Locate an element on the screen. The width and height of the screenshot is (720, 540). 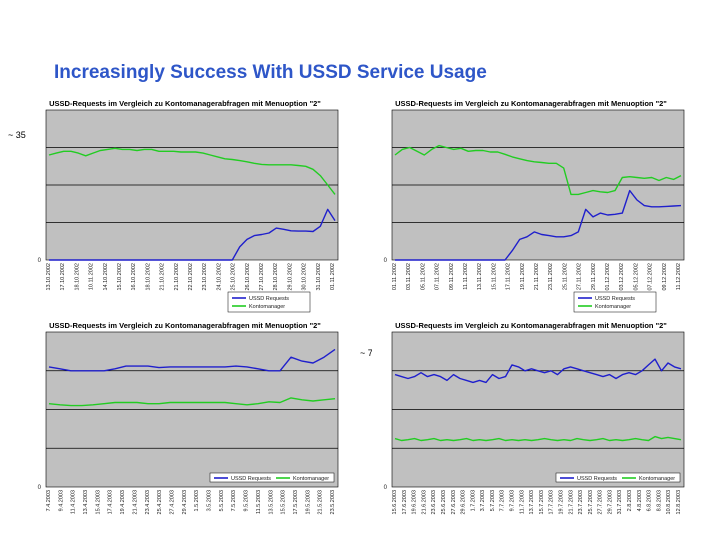
x-tick-label: 29.4.2003 is located at coordinates (185, 502).